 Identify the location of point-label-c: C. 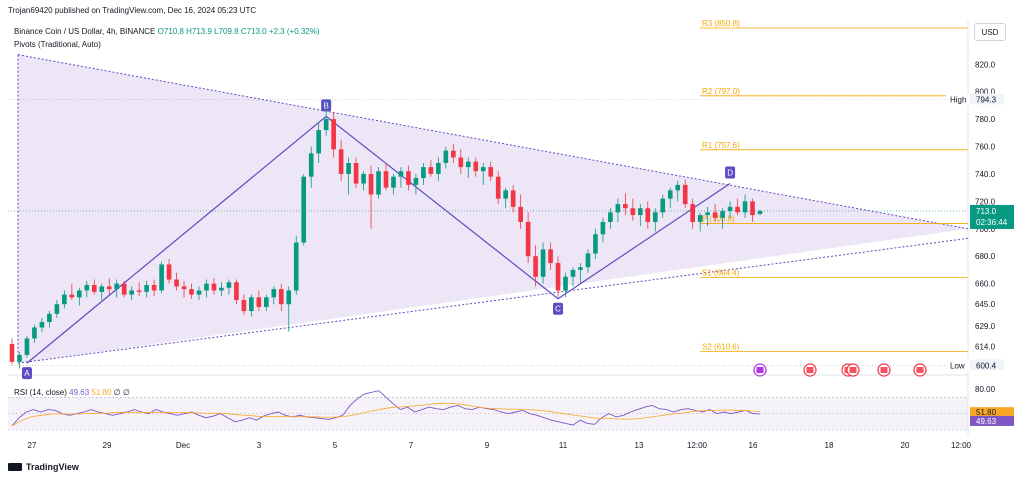
(558, 309).